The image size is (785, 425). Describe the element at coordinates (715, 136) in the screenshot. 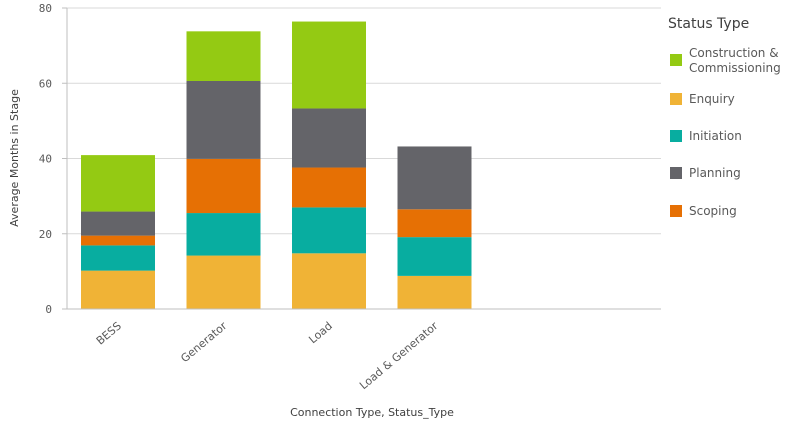

I see `legend-label: Initiation` at that location.